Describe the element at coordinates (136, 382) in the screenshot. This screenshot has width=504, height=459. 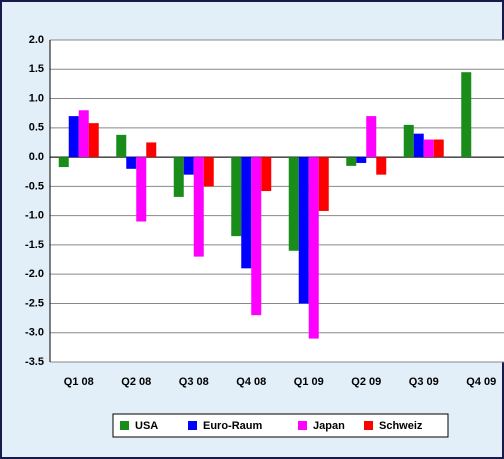
I see `x-tick-label: Q2 08` at that location.